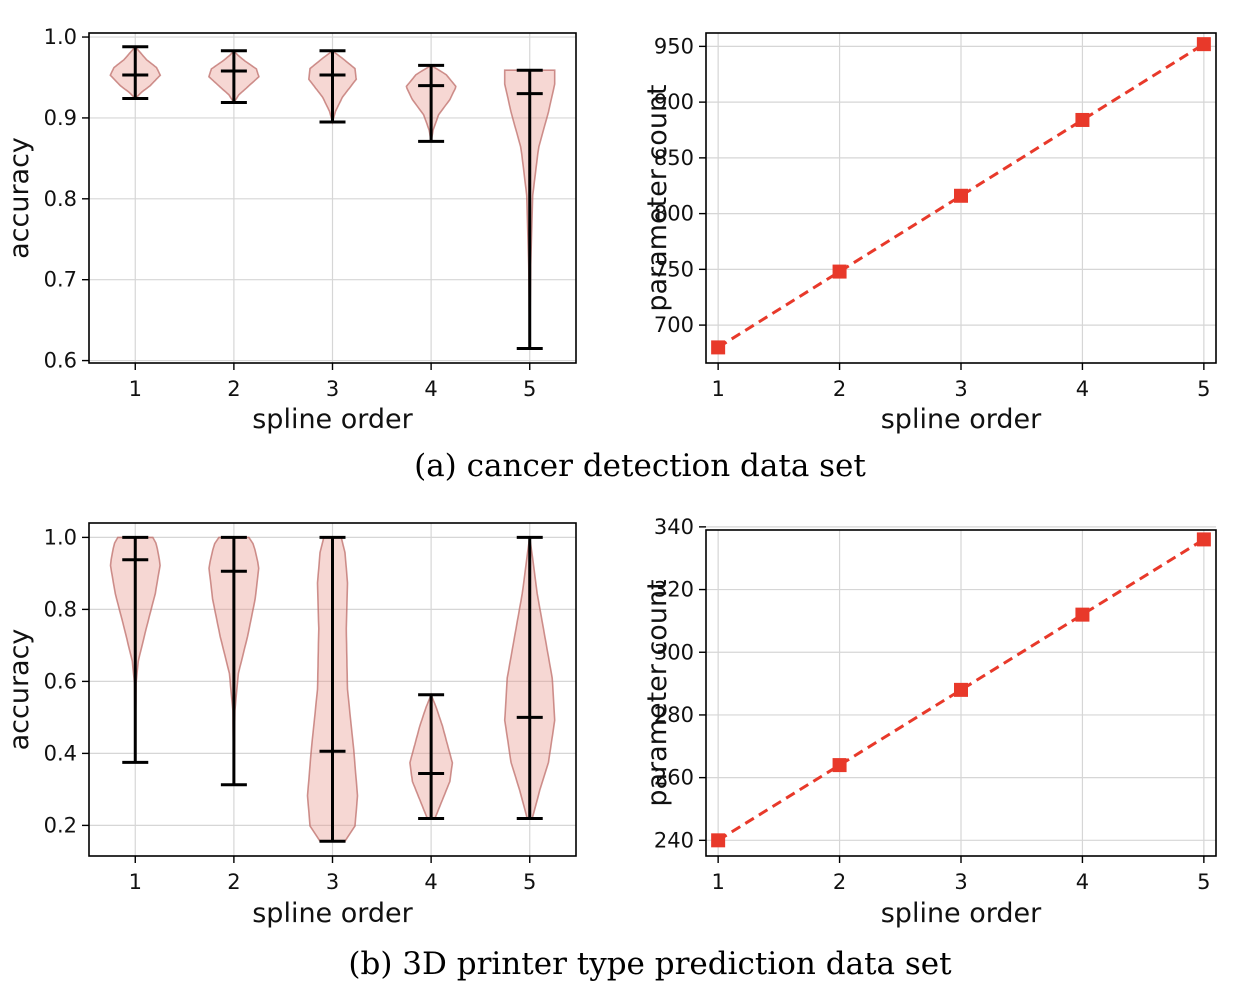  Describe the element at coordinates (674, 269) in the screenshot. I see `y-tick-label: 750` at that location.